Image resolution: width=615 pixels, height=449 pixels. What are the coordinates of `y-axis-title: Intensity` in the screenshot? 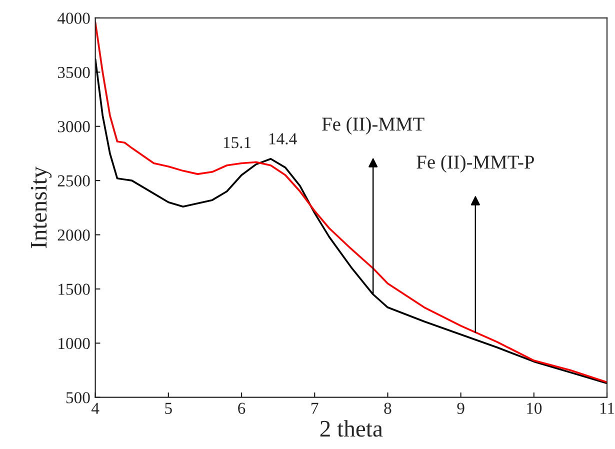 It's located at (41, 207).